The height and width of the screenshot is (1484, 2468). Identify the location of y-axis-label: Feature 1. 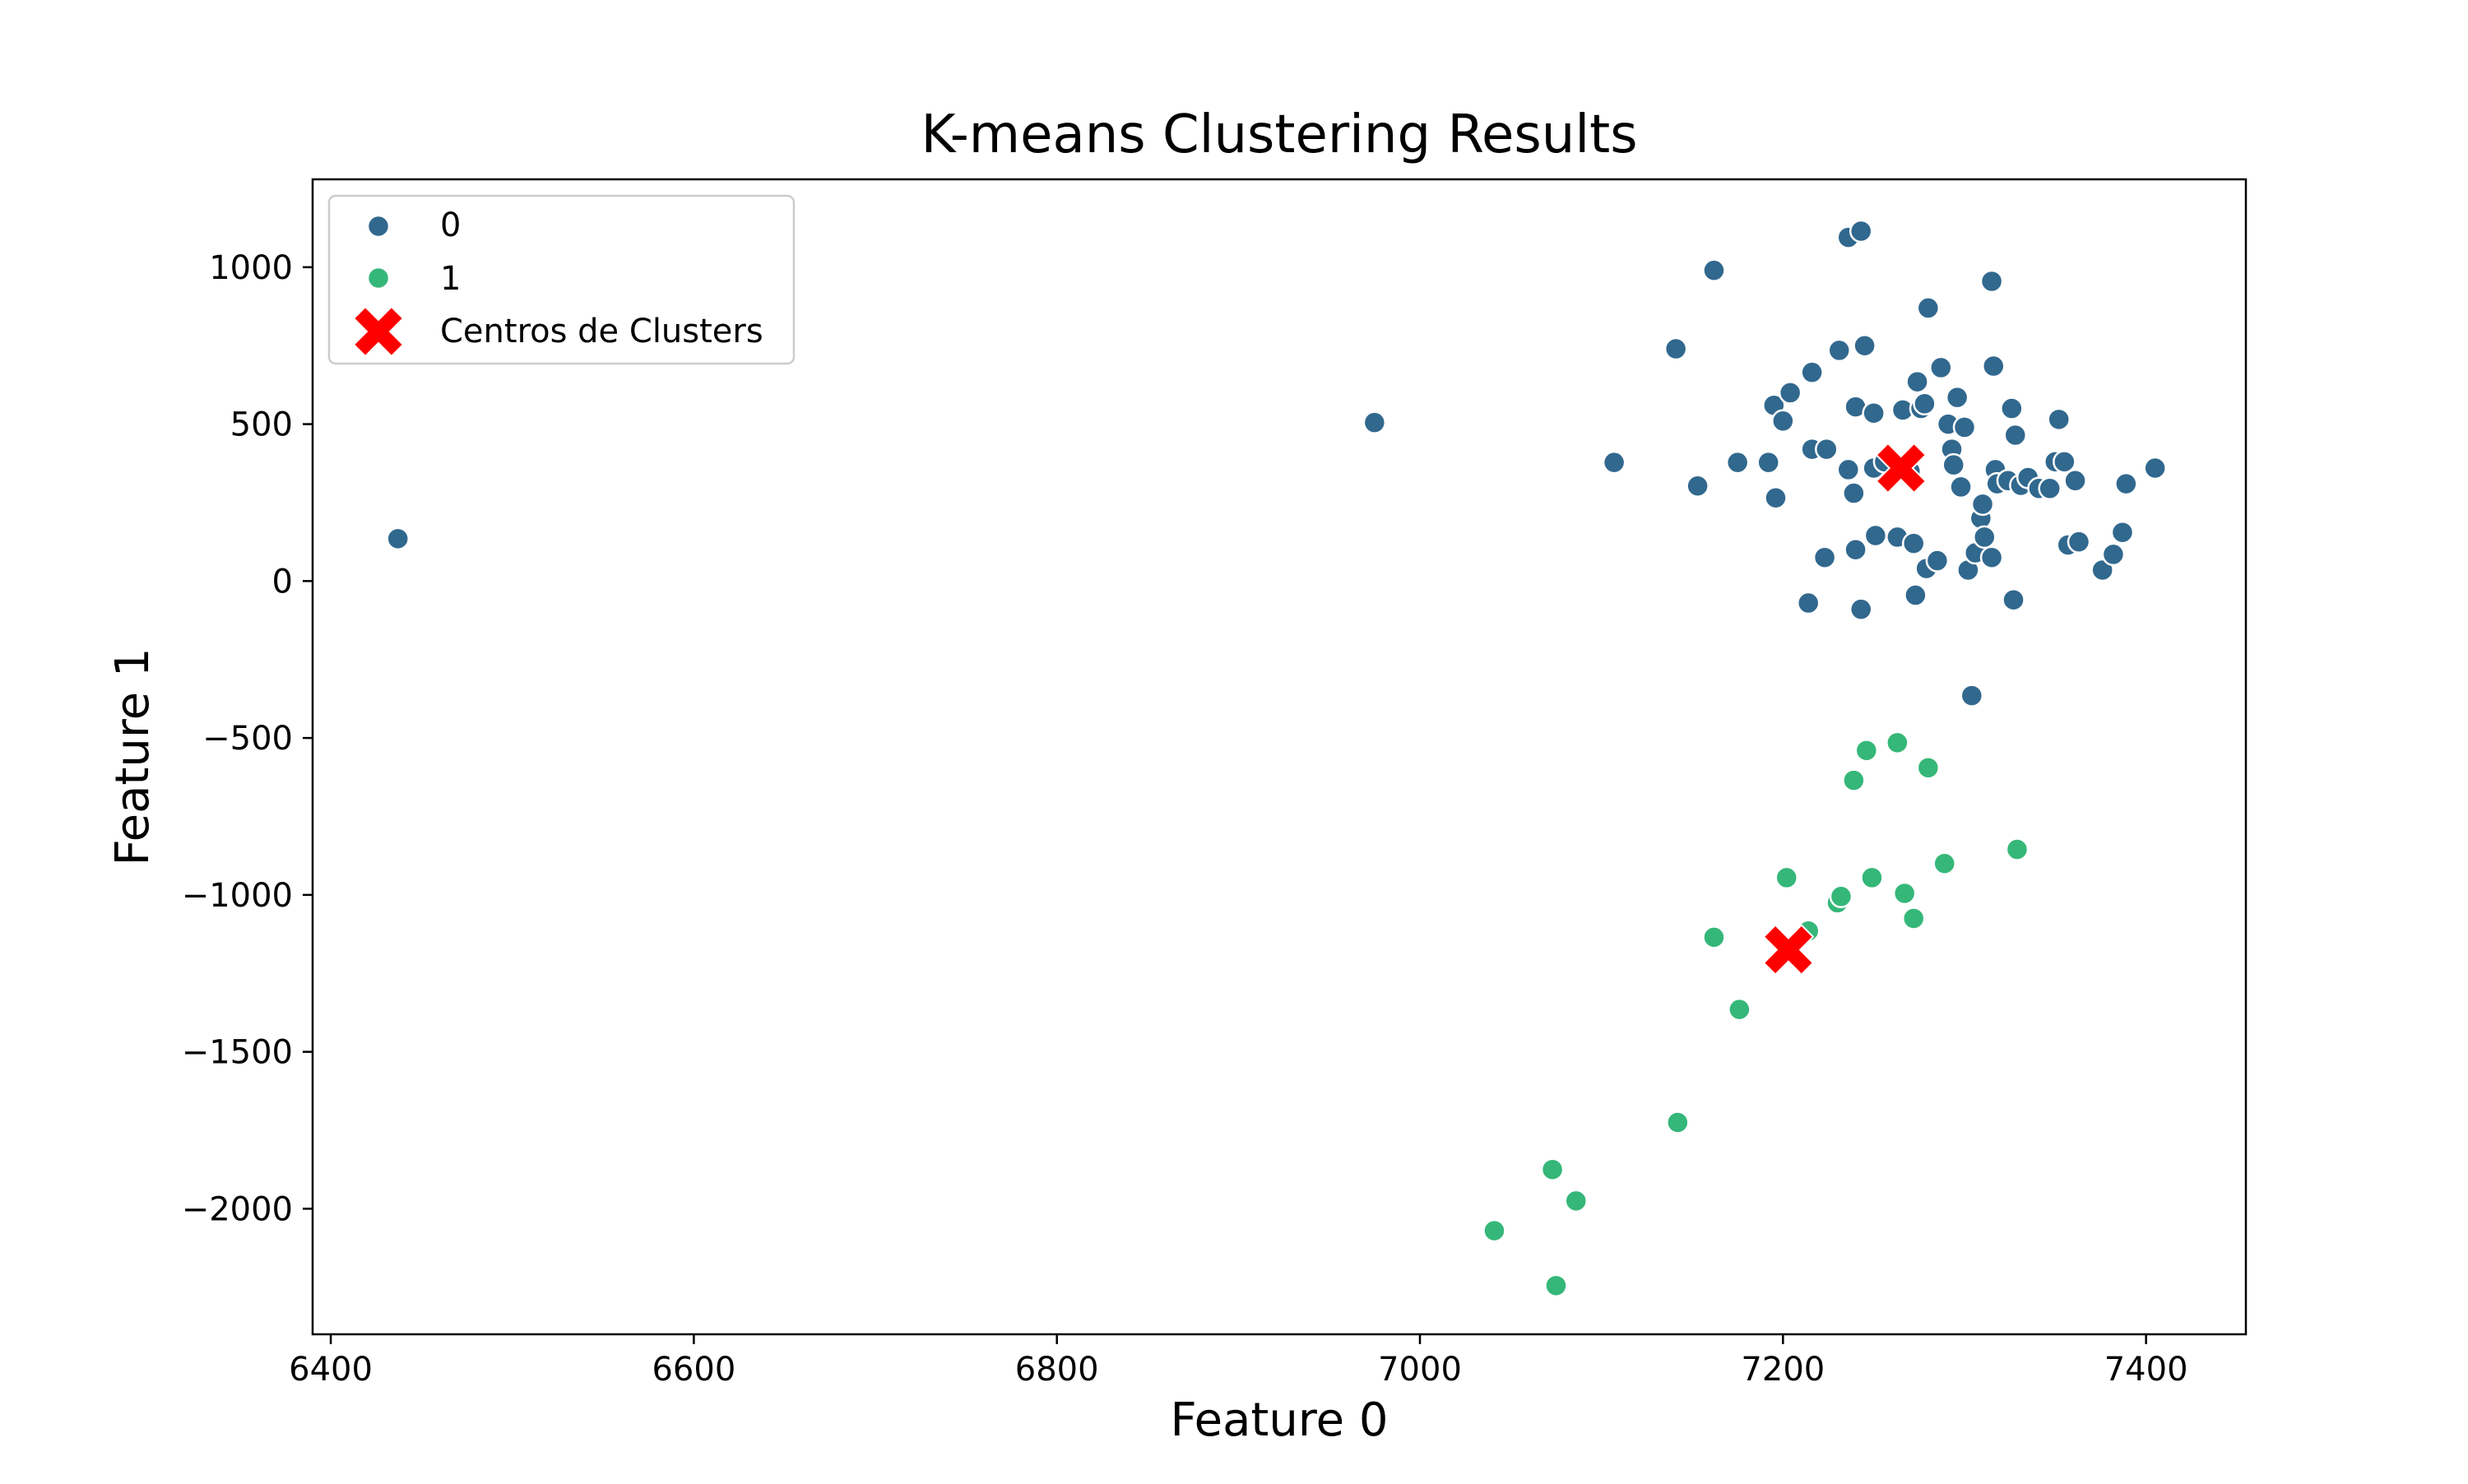
(133, 756).